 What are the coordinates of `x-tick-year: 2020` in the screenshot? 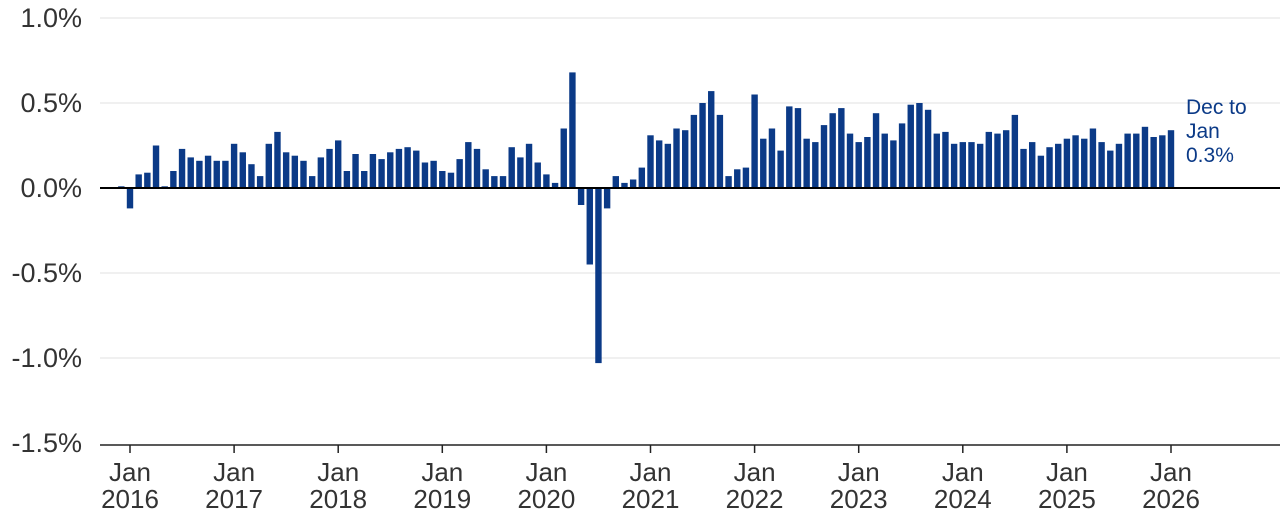 It's located at (546, 499).